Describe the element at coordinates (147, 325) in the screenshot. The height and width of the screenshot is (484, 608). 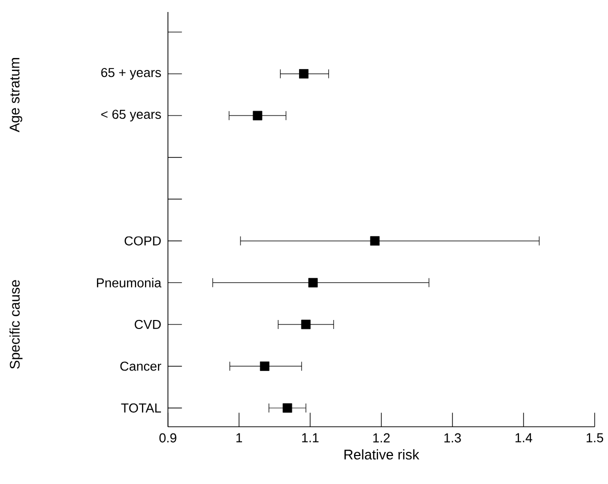
I see `y-tick-label: CVD` at that location.